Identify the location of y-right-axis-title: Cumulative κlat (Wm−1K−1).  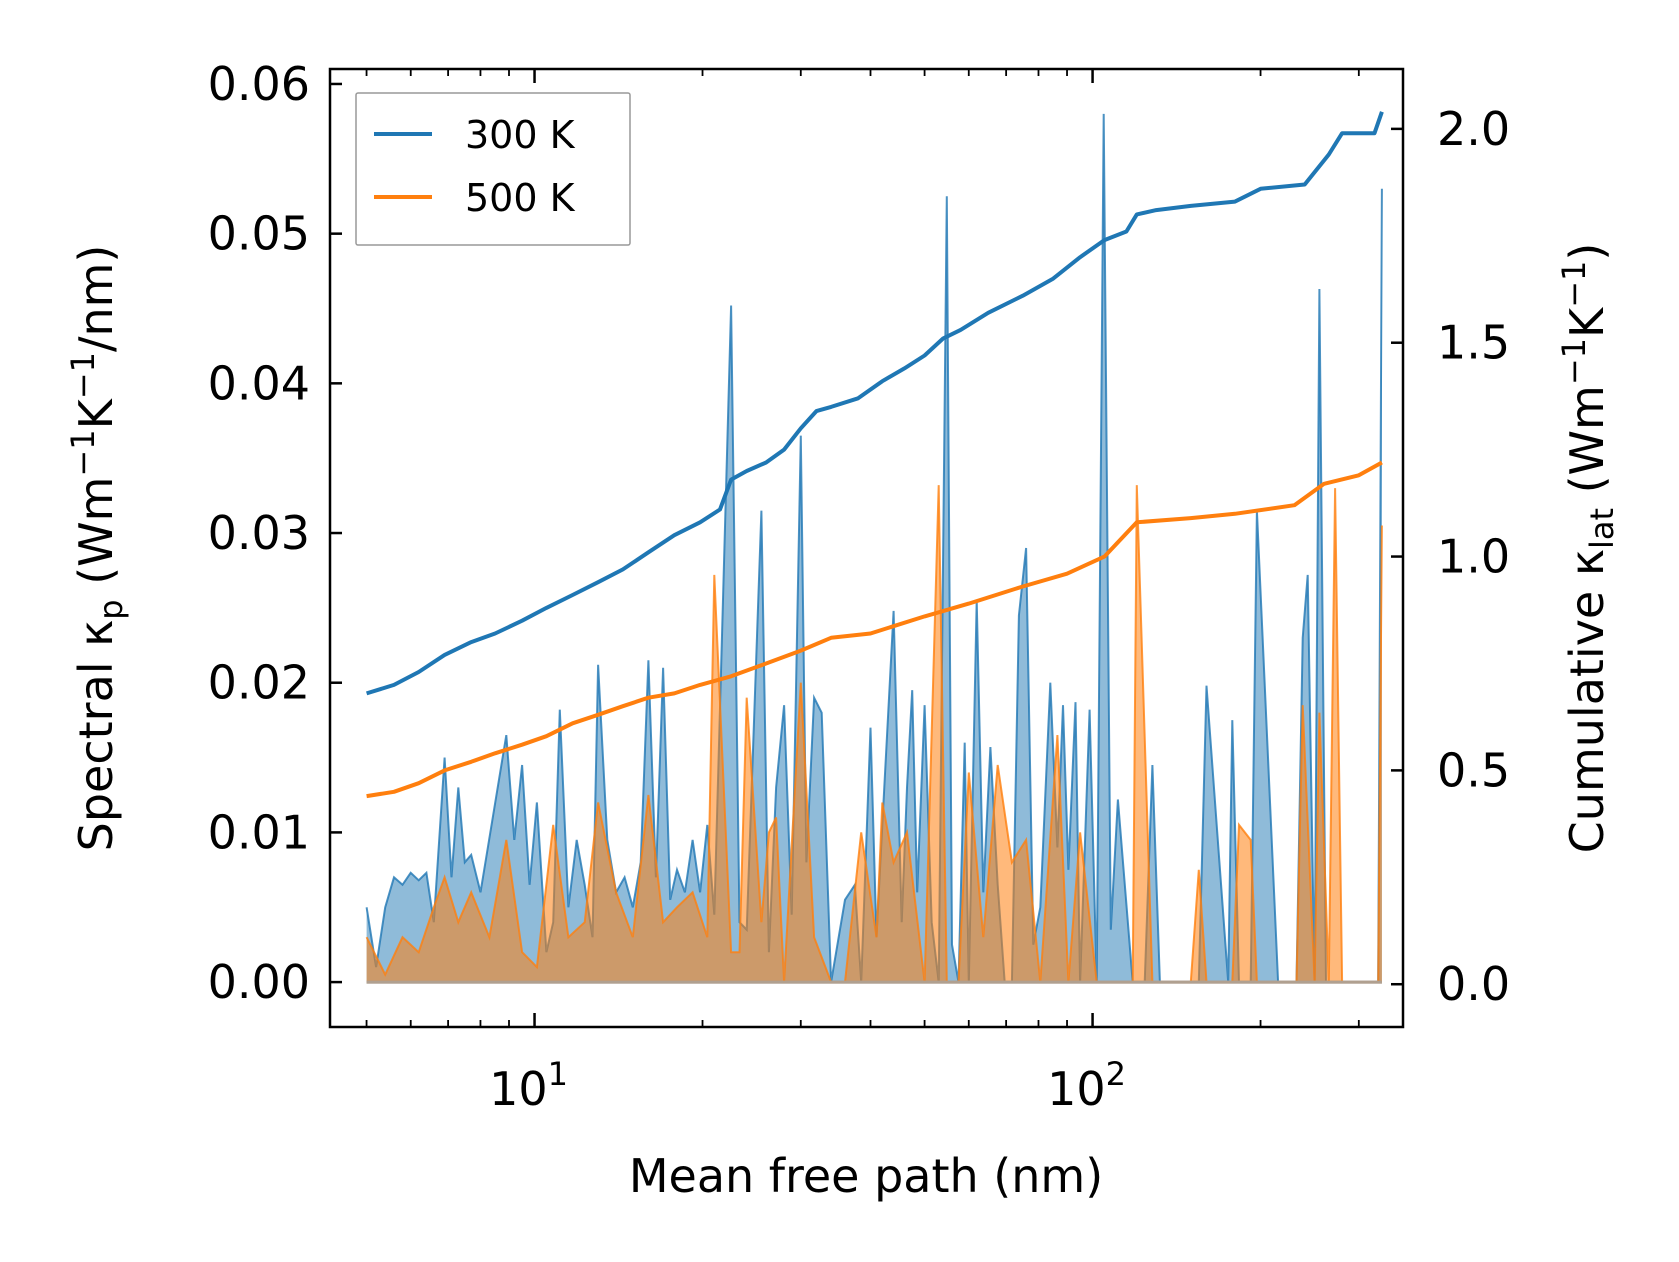
(1588, 548).